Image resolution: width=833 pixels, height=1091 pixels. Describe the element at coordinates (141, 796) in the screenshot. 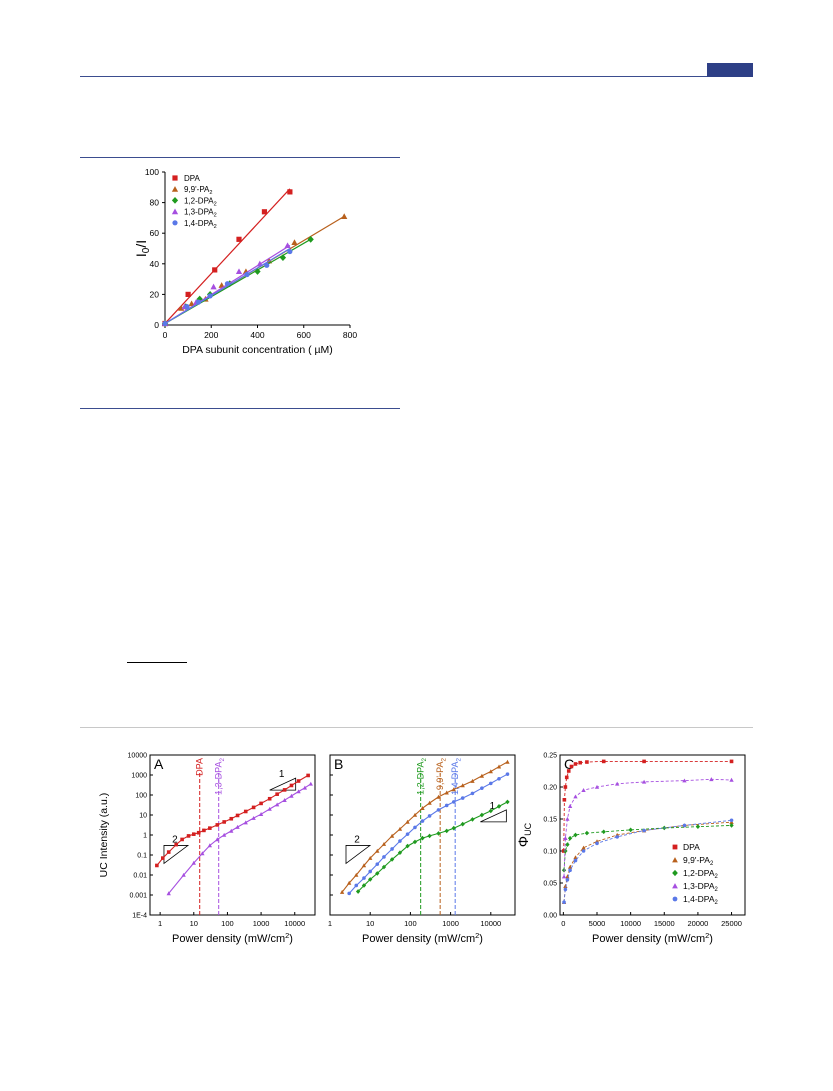

I see `y-tick-label: 100` at that location.